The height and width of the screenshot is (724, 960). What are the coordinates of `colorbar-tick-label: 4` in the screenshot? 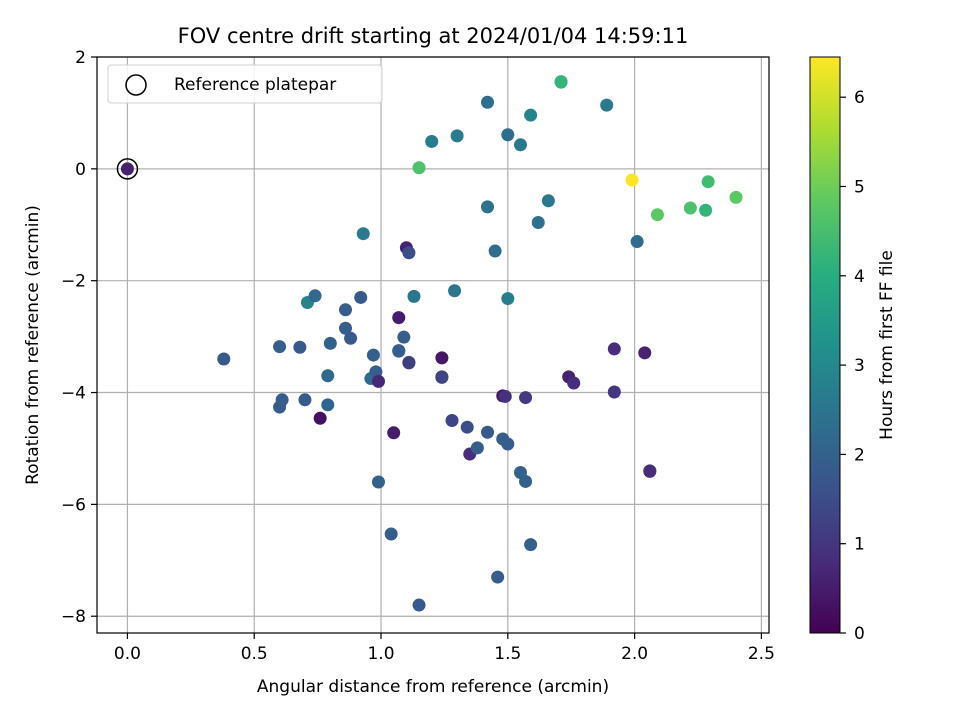 It's located at (859, 277).